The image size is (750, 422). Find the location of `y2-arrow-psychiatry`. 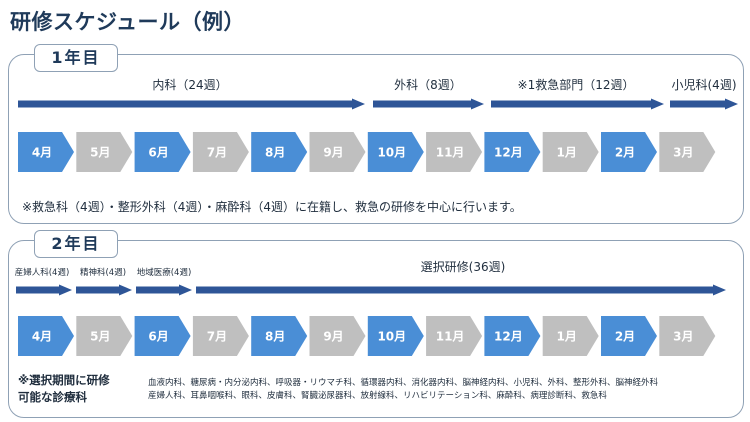

y2-arrow-psychiatry is located at coordinates (104, 290).